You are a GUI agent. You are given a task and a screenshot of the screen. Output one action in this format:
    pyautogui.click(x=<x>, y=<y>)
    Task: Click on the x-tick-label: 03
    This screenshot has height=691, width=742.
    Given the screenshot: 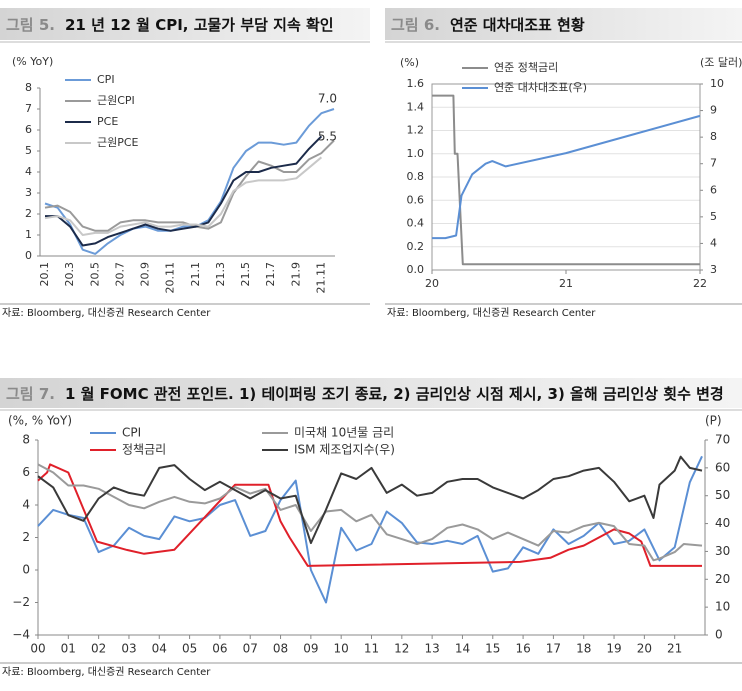 What is the action you would take?
    pyautogui.click(x=128, y=649)
    